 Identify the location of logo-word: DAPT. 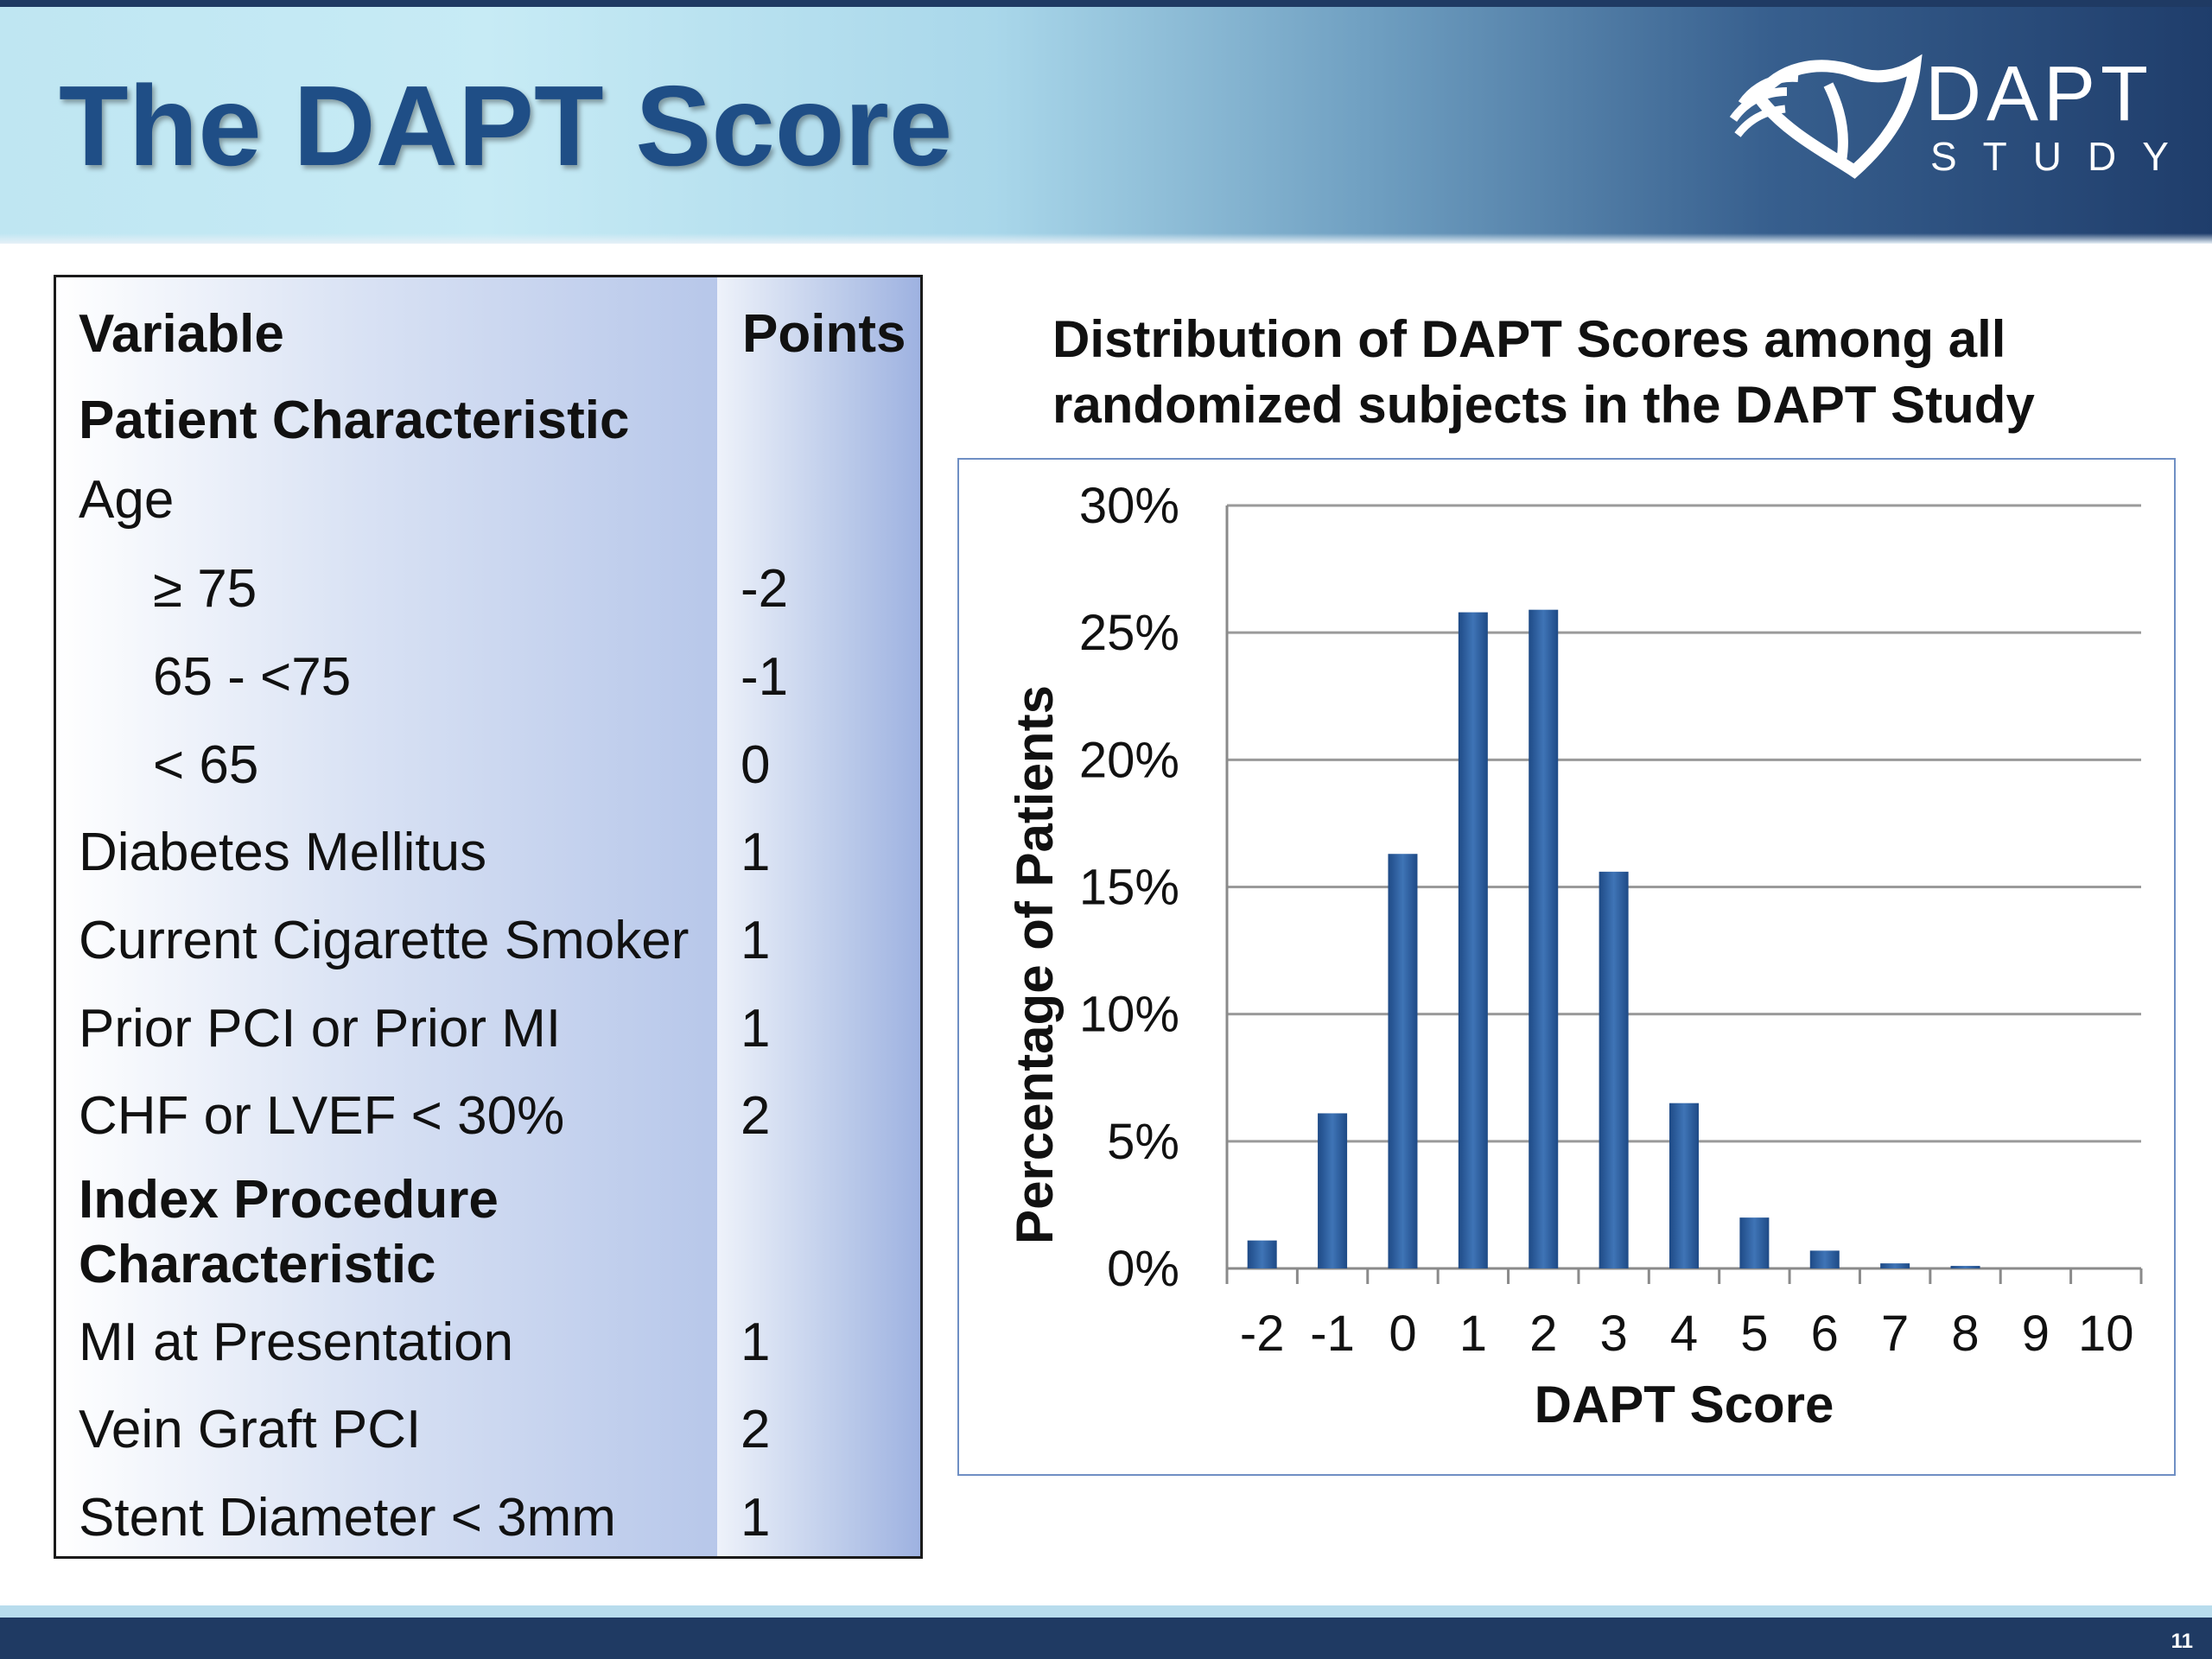
(2039, 94).